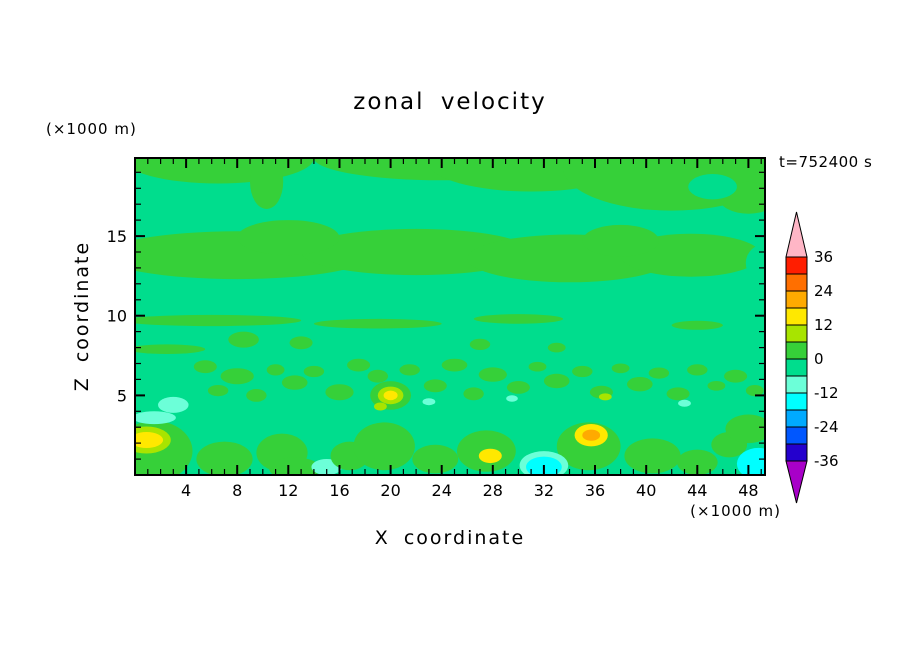 The width and height of the screenshot is (904, 654). Describe the element at coordinates (450, 102) in the screenshot. I see `plot-title: zonal velocity` at that location.